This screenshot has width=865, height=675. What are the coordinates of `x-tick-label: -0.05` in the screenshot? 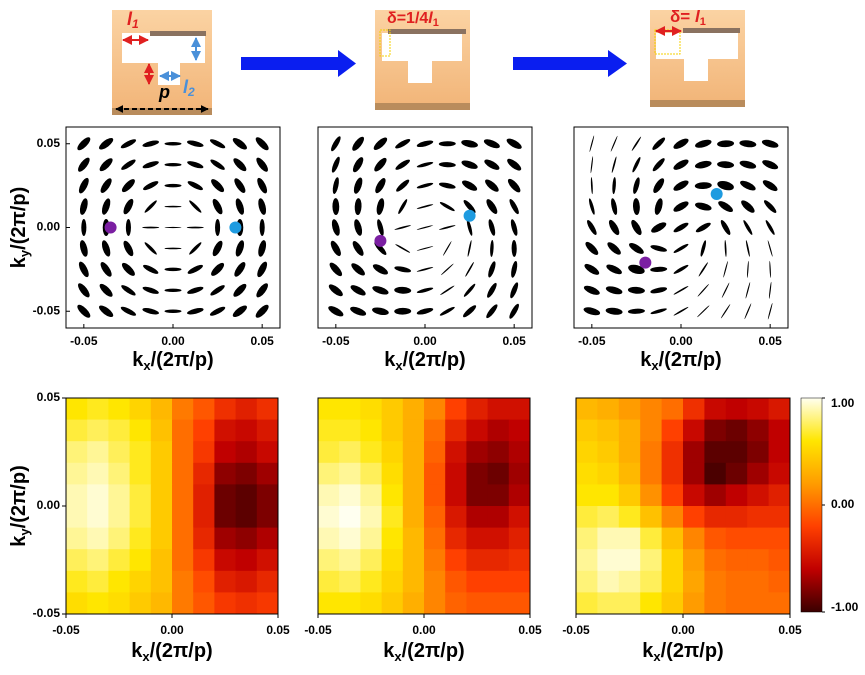 It's located at (576, 630).